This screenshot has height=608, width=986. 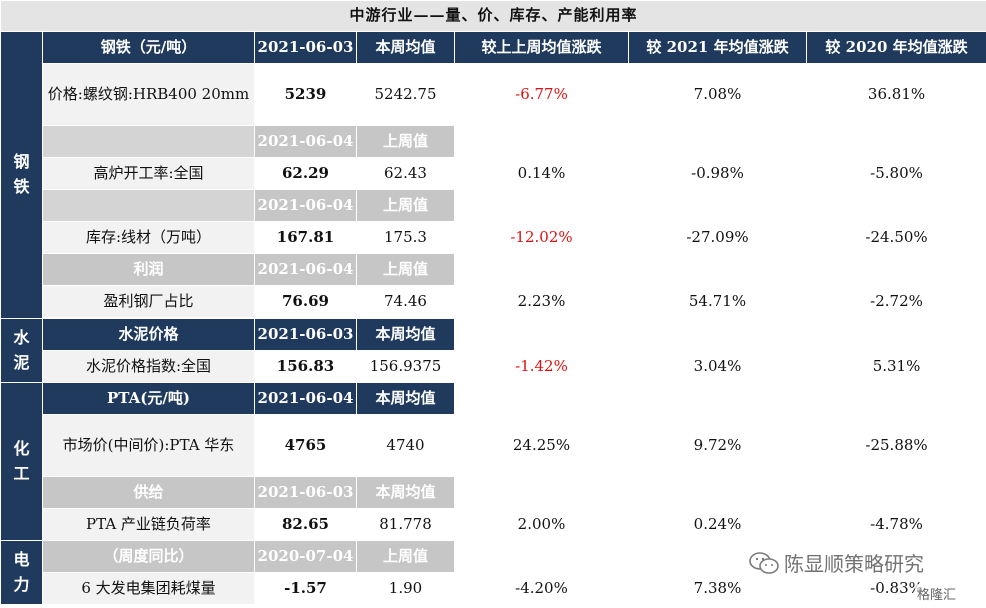 I want to click on page-title: 中游行业——量、价、库存、产能利用率, so click(x=493, y=16).